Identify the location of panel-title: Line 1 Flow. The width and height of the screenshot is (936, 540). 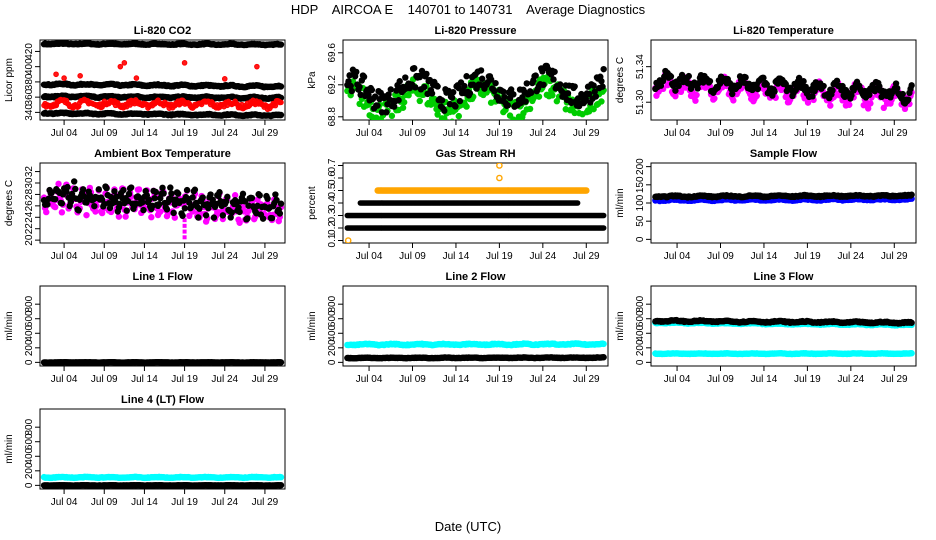
(163, 277).